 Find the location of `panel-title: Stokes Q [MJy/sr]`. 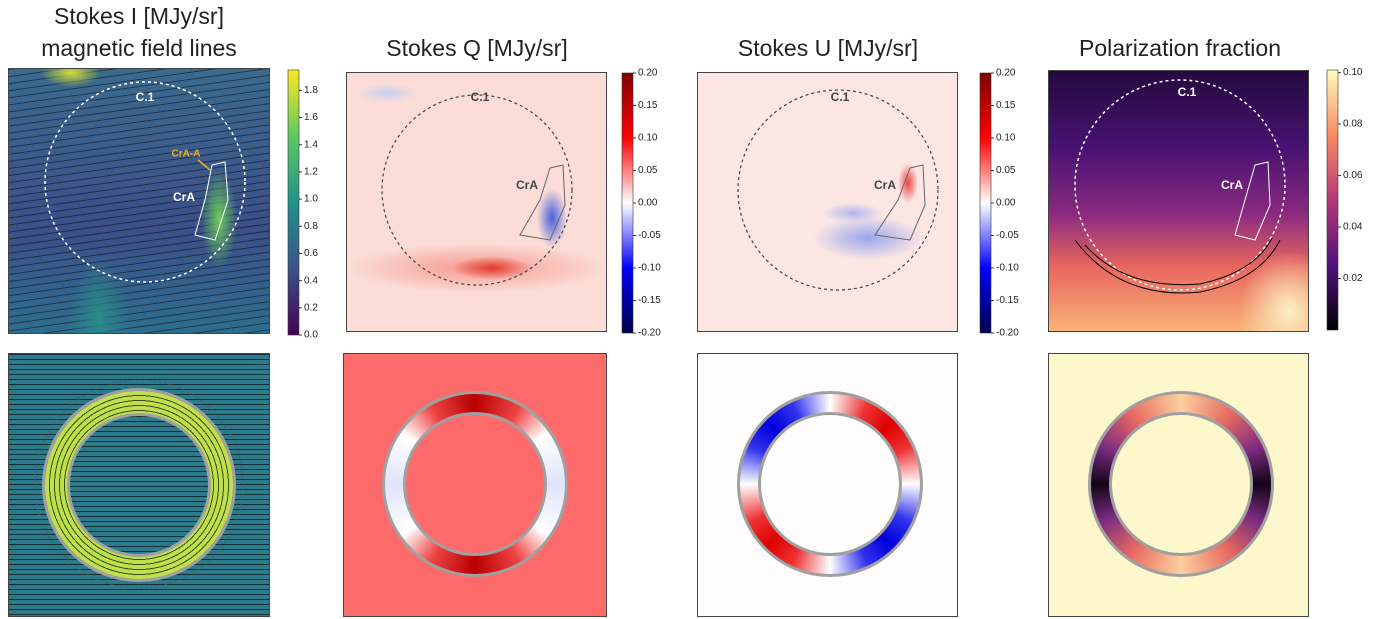

panel-title: Stokes Q [MJy/sr] is located at coordinates (476, 48).